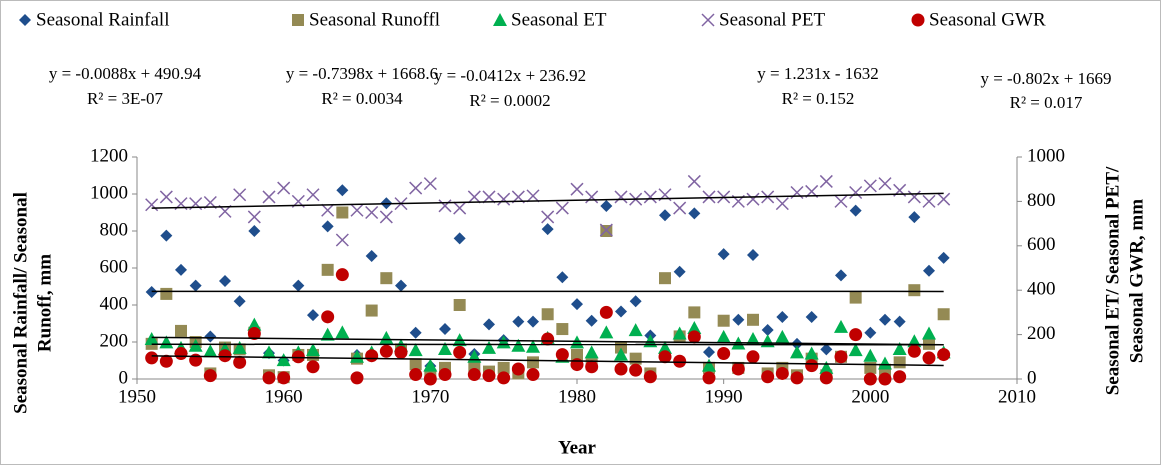 Image resolution: width=1161 pixels, height=465 pixels. I want to click on legend-label: Seasonal GWR, so click(987, 19).